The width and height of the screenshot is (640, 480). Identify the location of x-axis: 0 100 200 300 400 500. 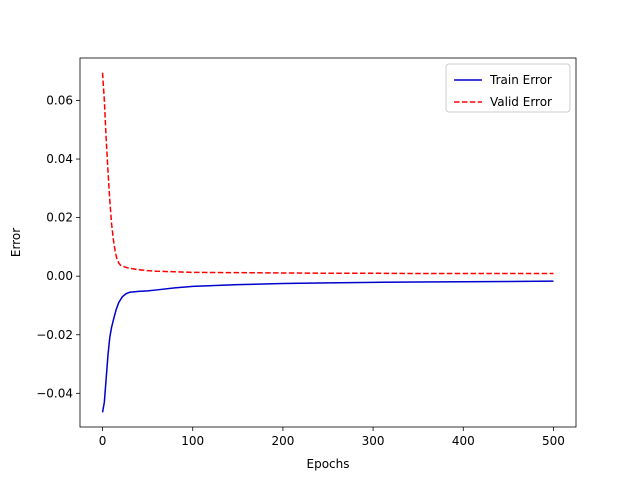
(332, 437).